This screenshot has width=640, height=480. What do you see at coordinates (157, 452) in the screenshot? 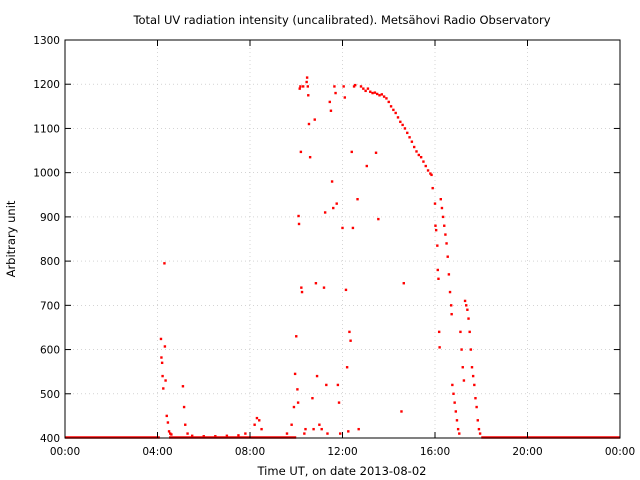
I see `x-tick-label: 04:00` at bounding box center [157, 452].